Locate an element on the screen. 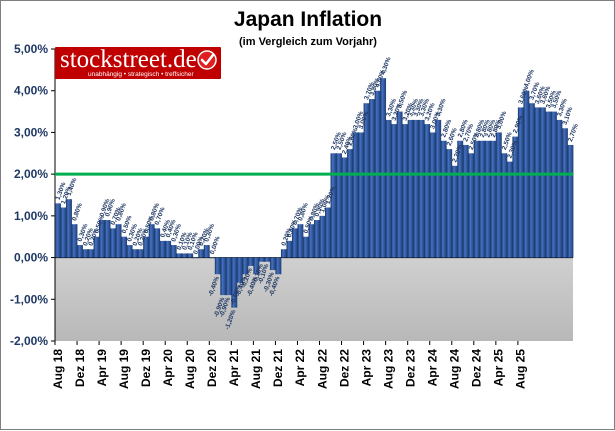  y-tick-label: 4,00% is located at coordinates (31, 91).